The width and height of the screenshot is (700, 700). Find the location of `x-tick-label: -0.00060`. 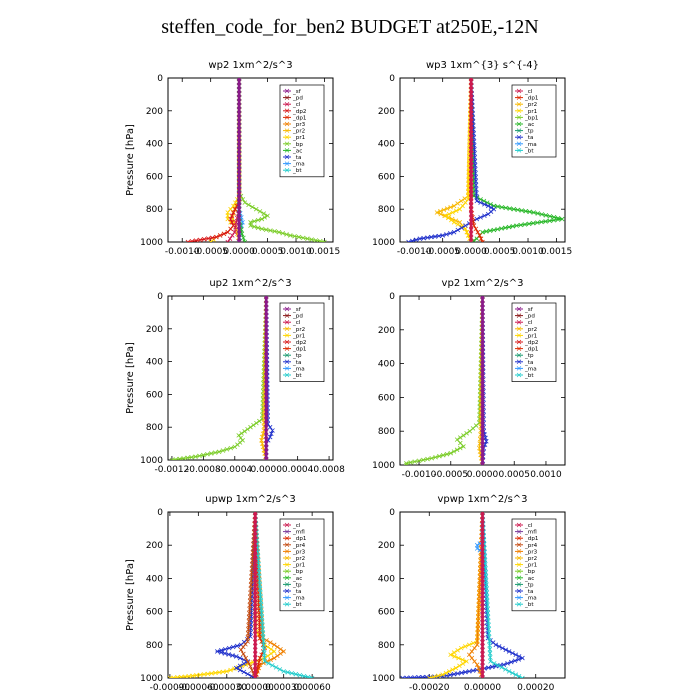

x-tick-label: -0.00060 is located at coordinates (198, 688).